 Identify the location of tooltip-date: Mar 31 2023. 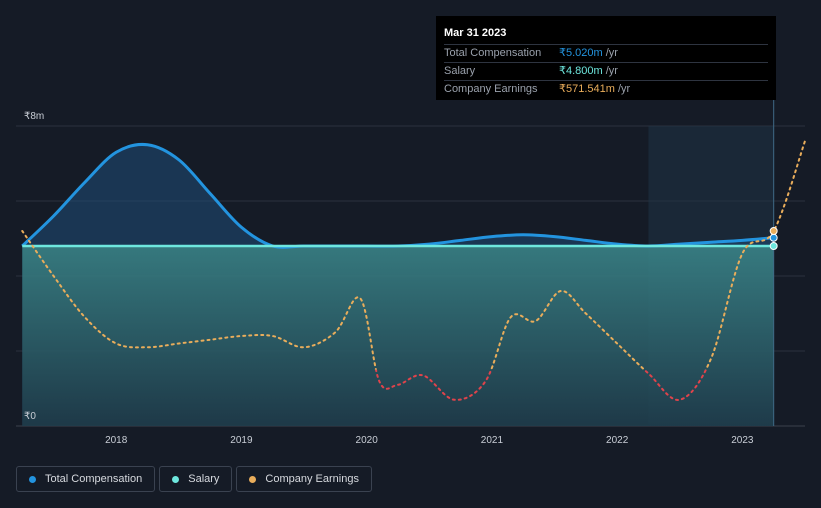
(475, 33).